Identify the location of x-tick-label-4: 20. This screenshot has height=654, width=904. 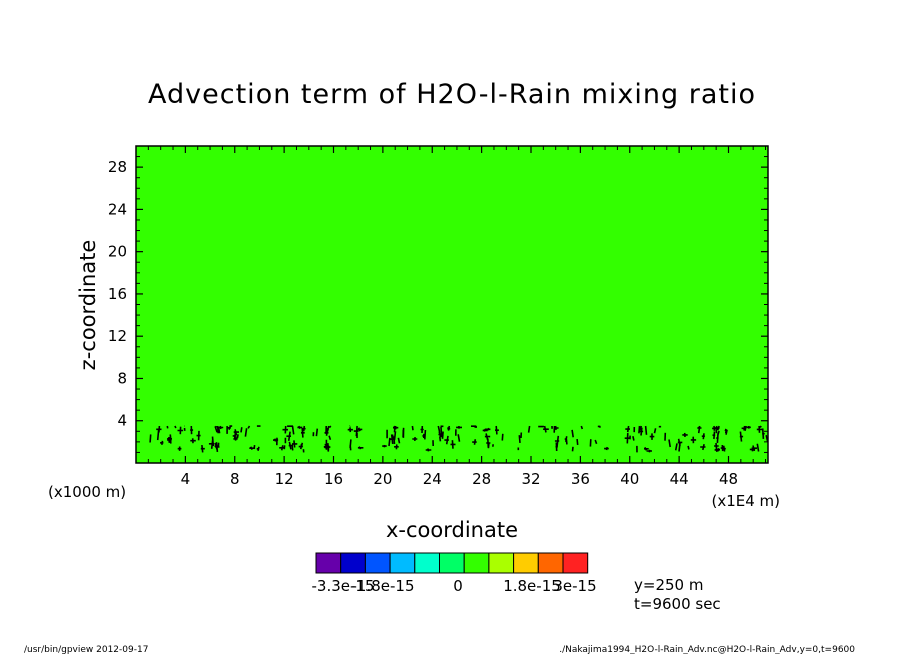
(382, 479).